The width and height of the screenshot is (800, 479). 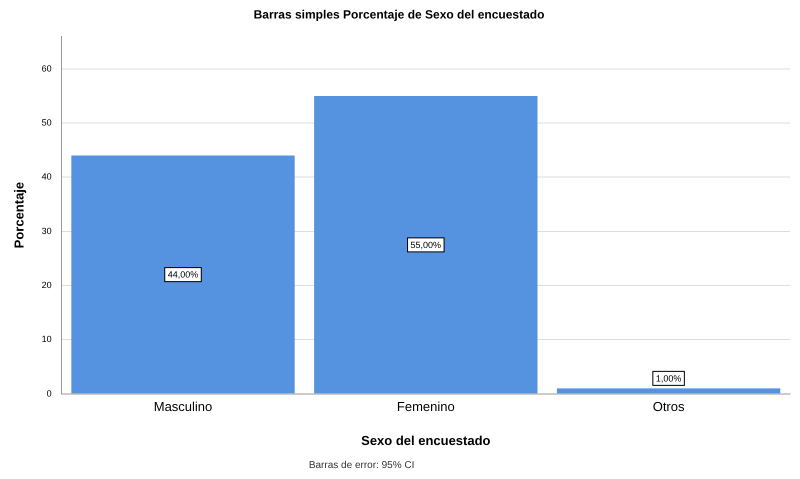 I want to click on y-axis-title: Porcentaje, so click(x=18, y=215).